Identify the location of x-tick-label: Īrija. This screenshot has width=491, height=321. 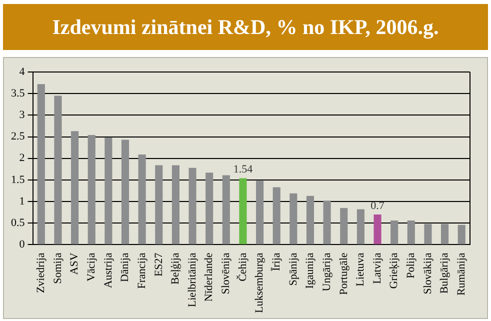
(276, 262).